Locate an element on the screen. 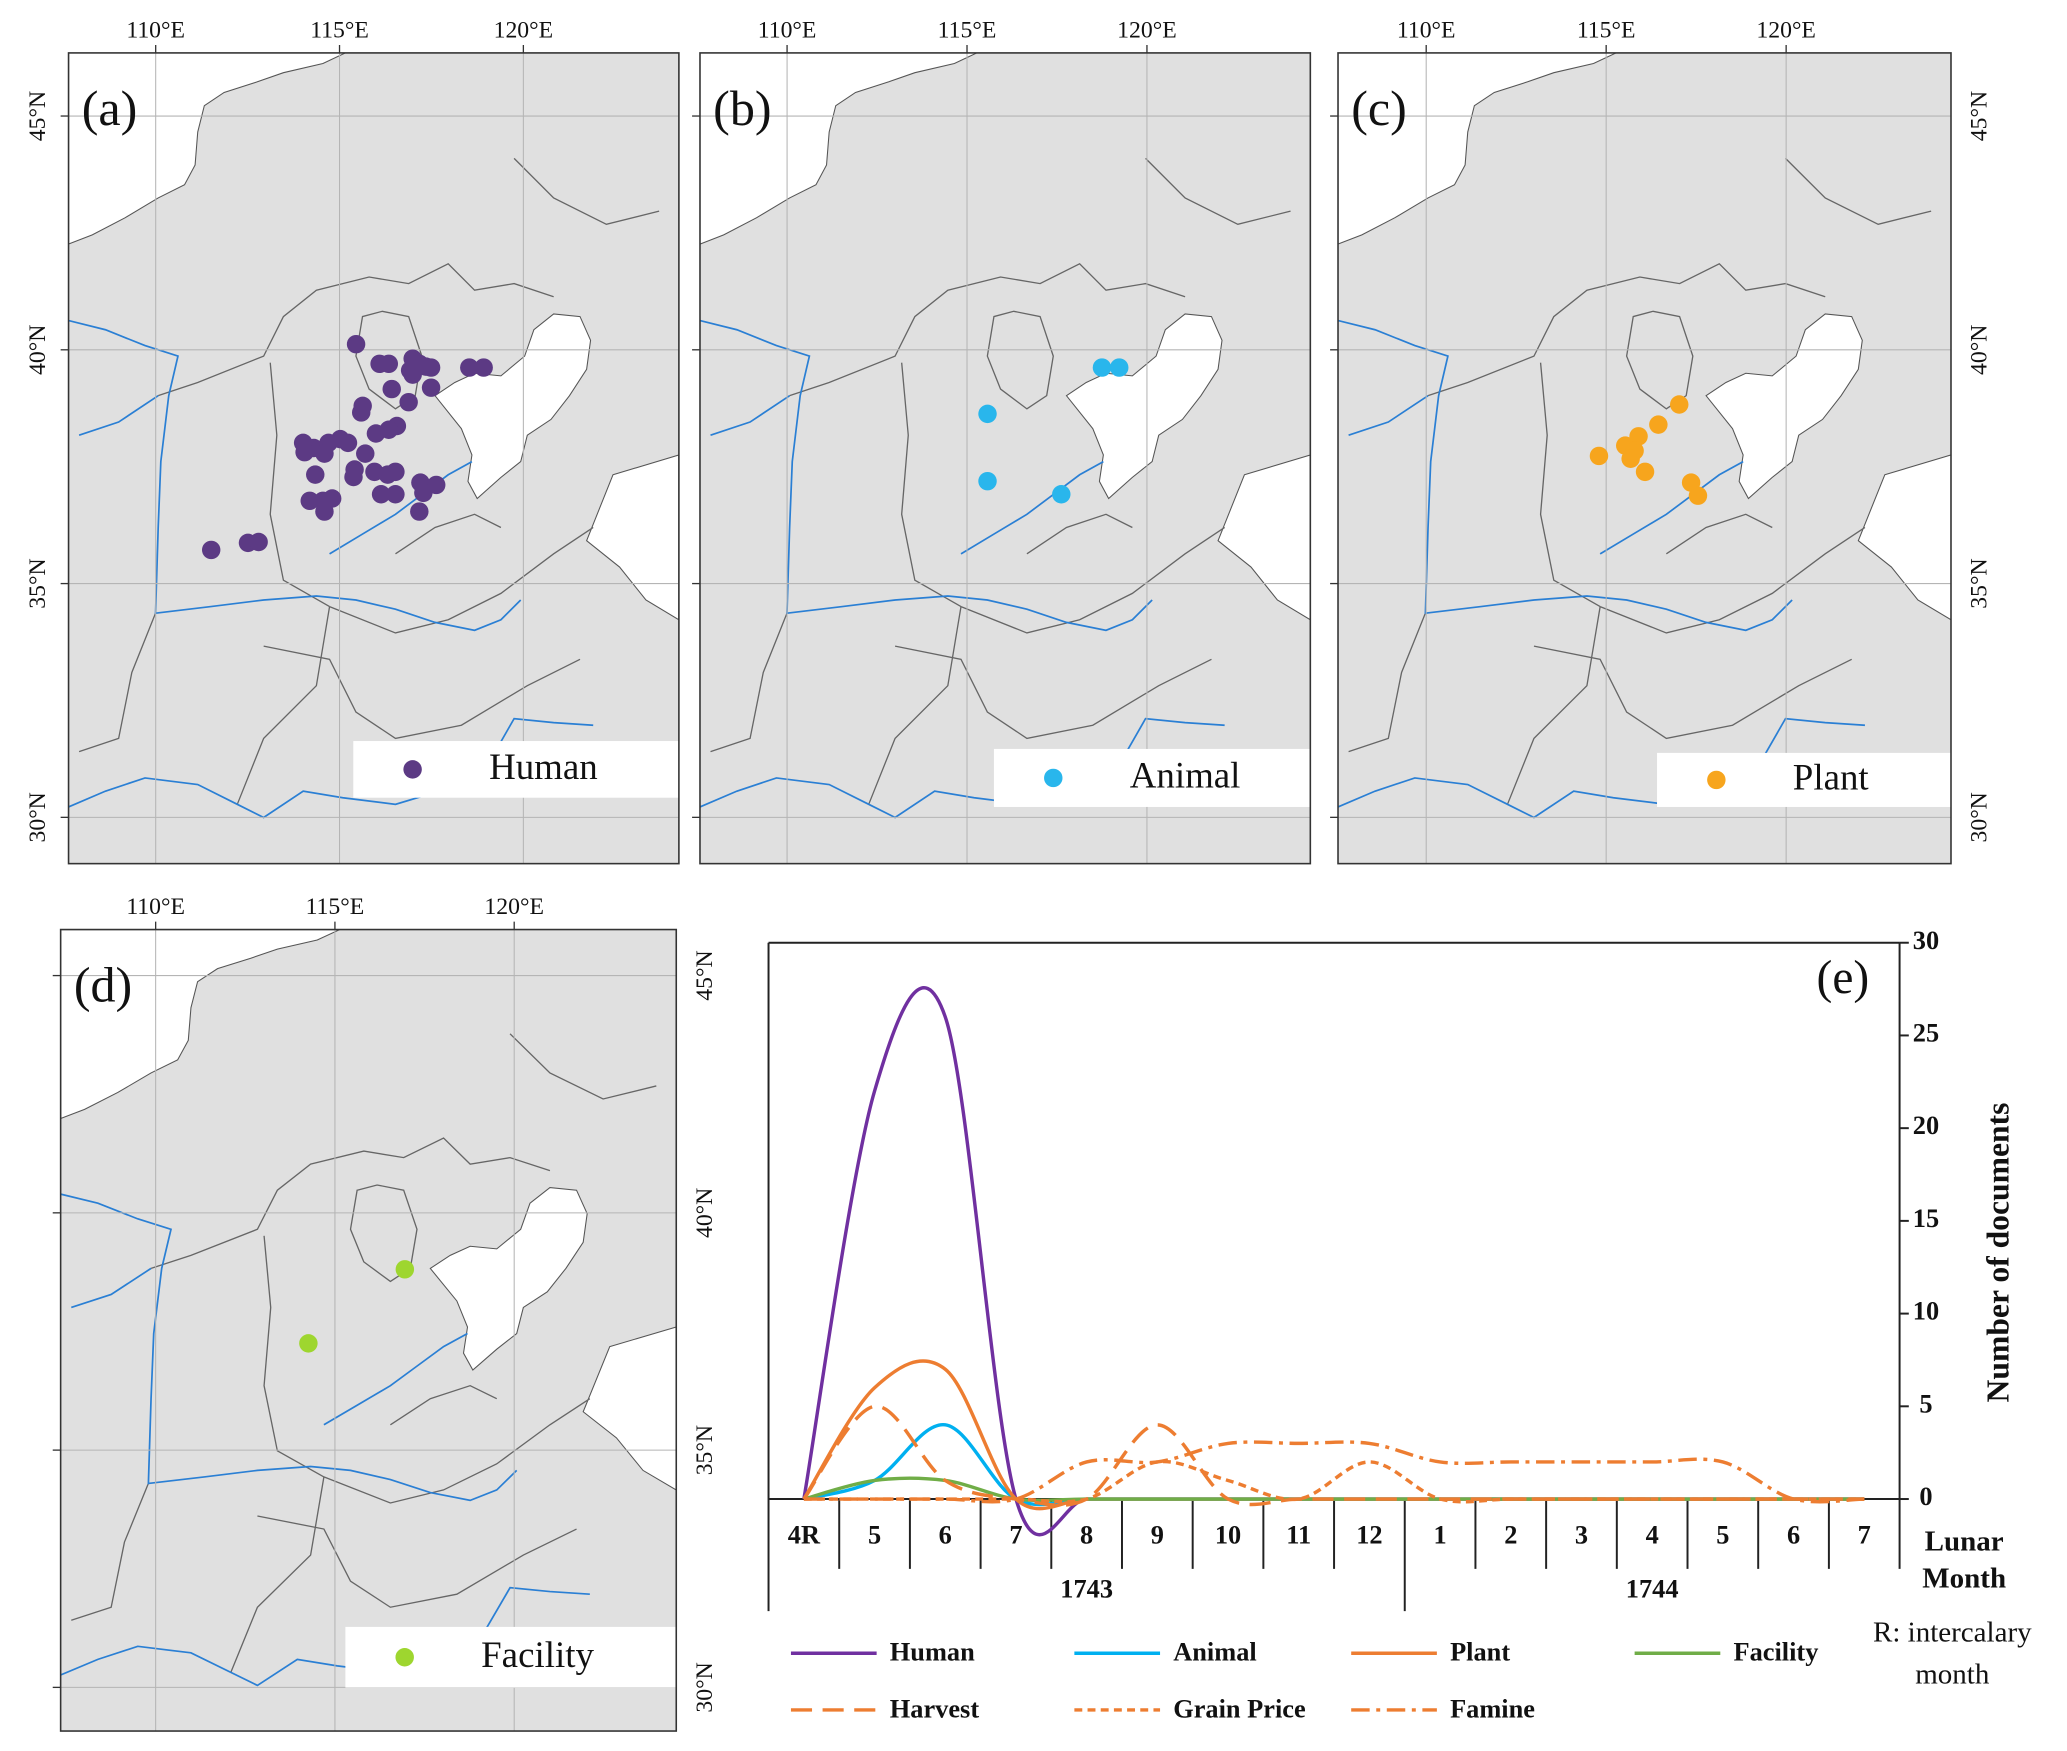 This screenshot has height=1751, width=2067. panel-label: (d) is located at coordinates (103, 985).